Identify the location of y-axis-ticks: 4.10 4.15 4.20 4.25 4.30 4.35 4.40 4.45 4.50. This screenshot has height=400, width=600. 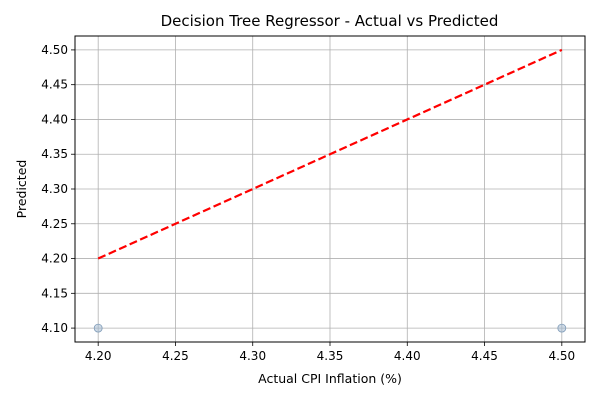
(58, 189).